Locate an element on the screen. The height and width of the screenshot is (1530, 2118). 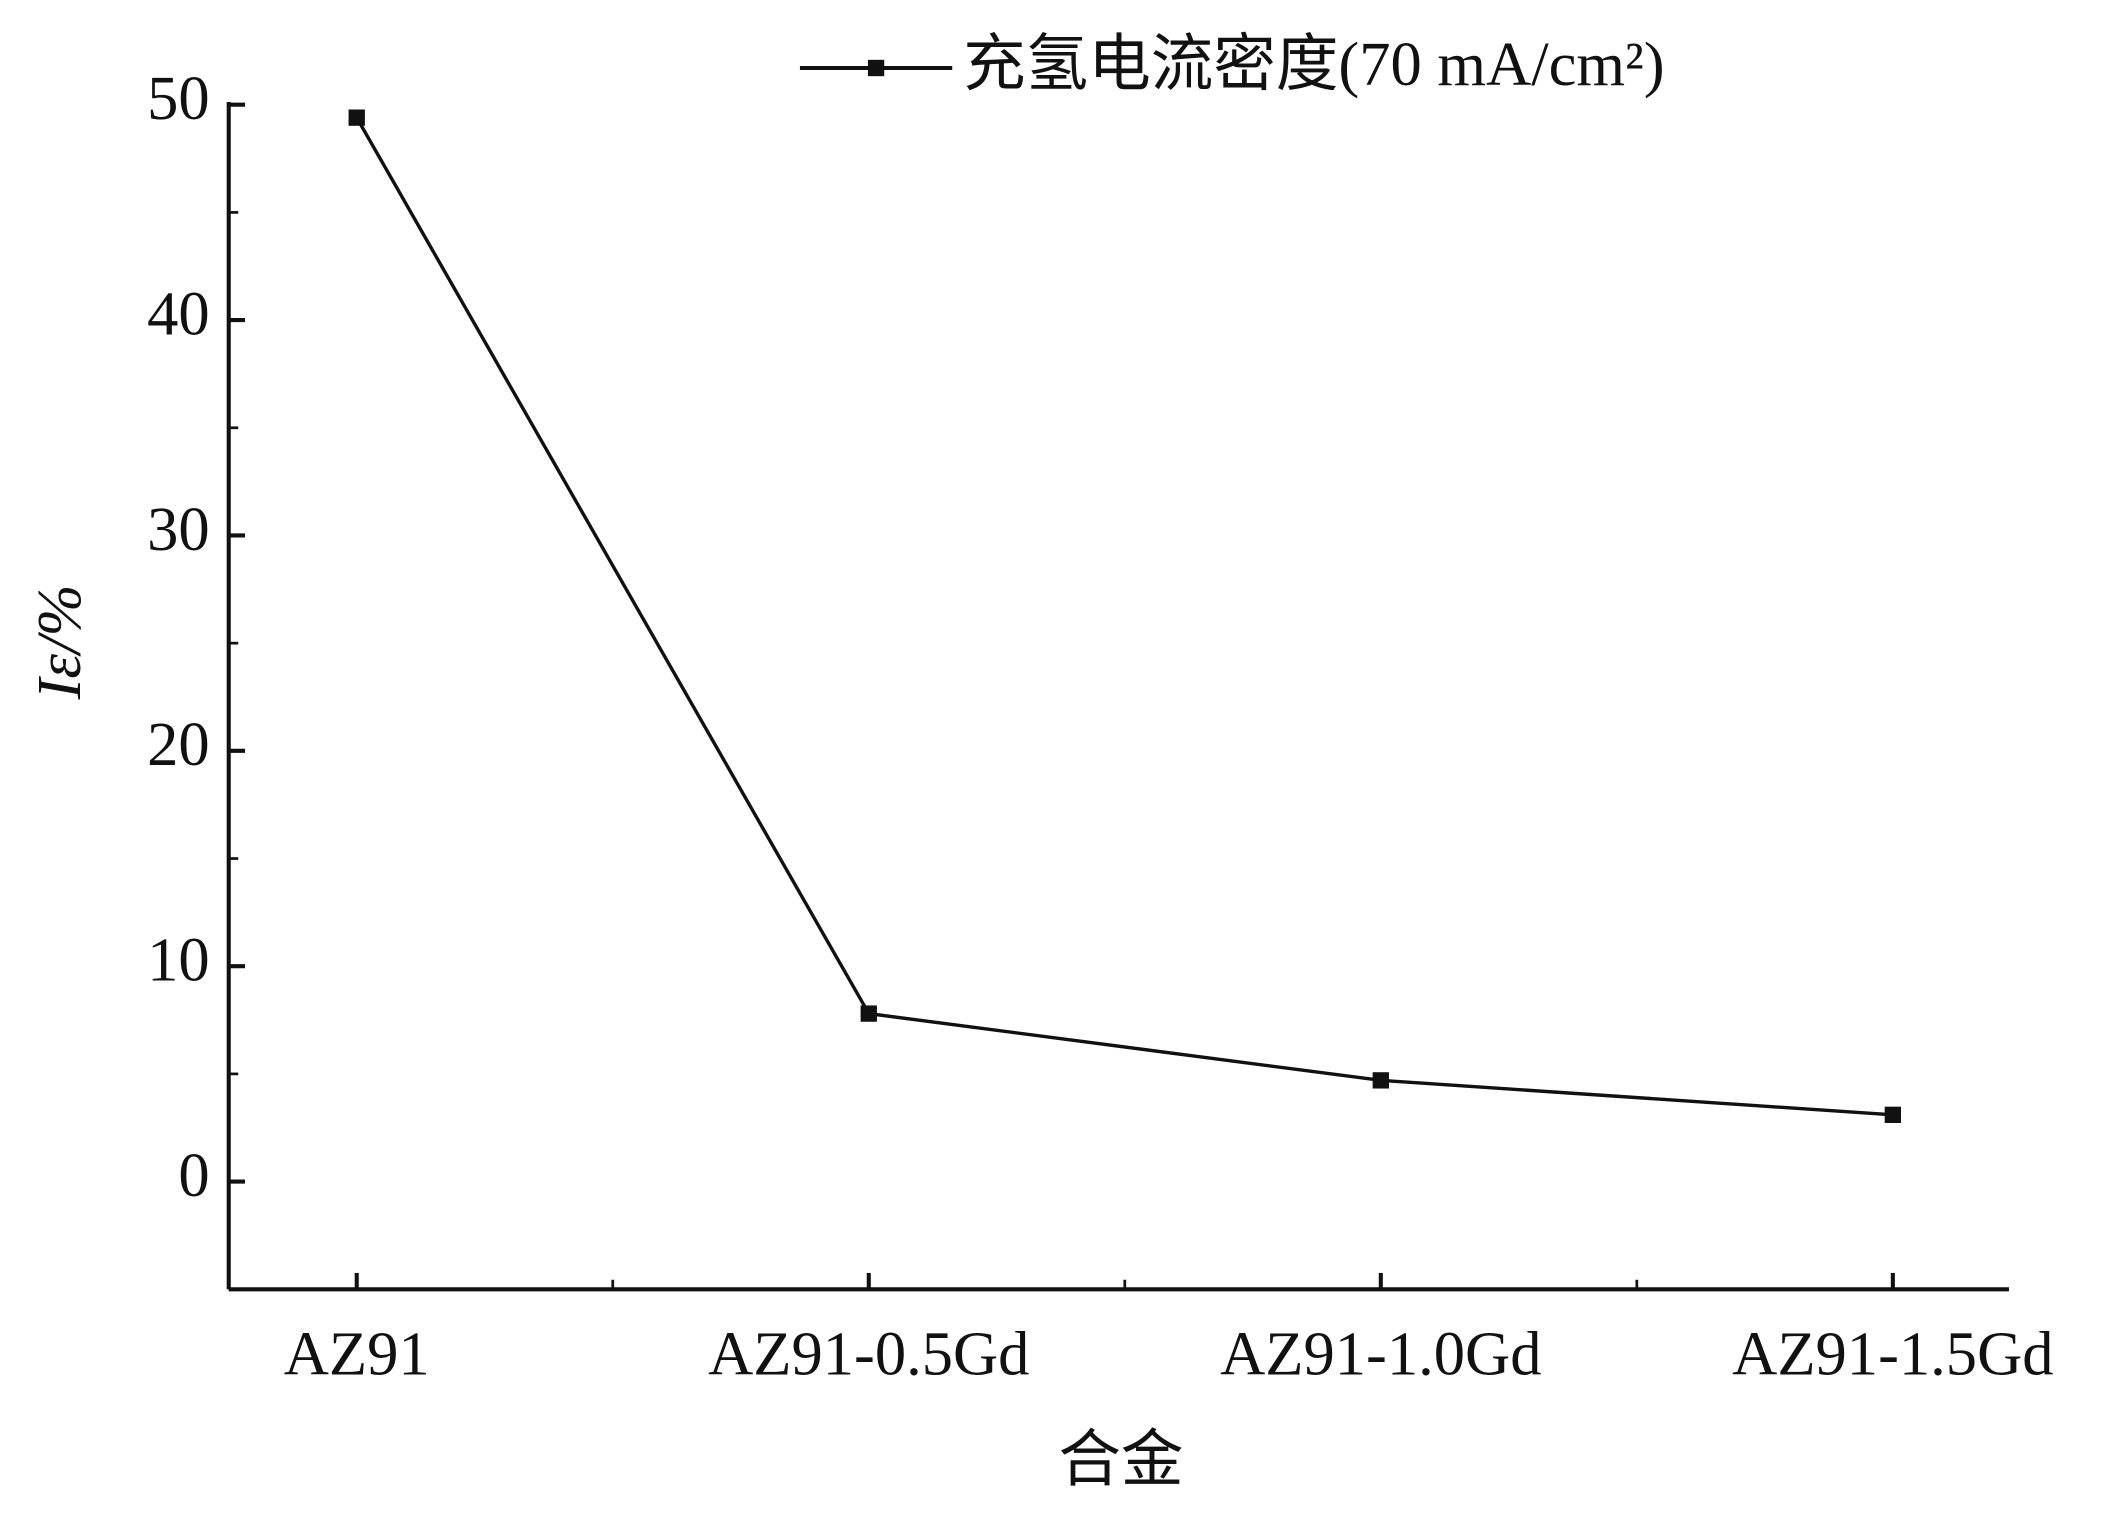
y-axis-label: Iε/% is located at coordinates (59, 642).